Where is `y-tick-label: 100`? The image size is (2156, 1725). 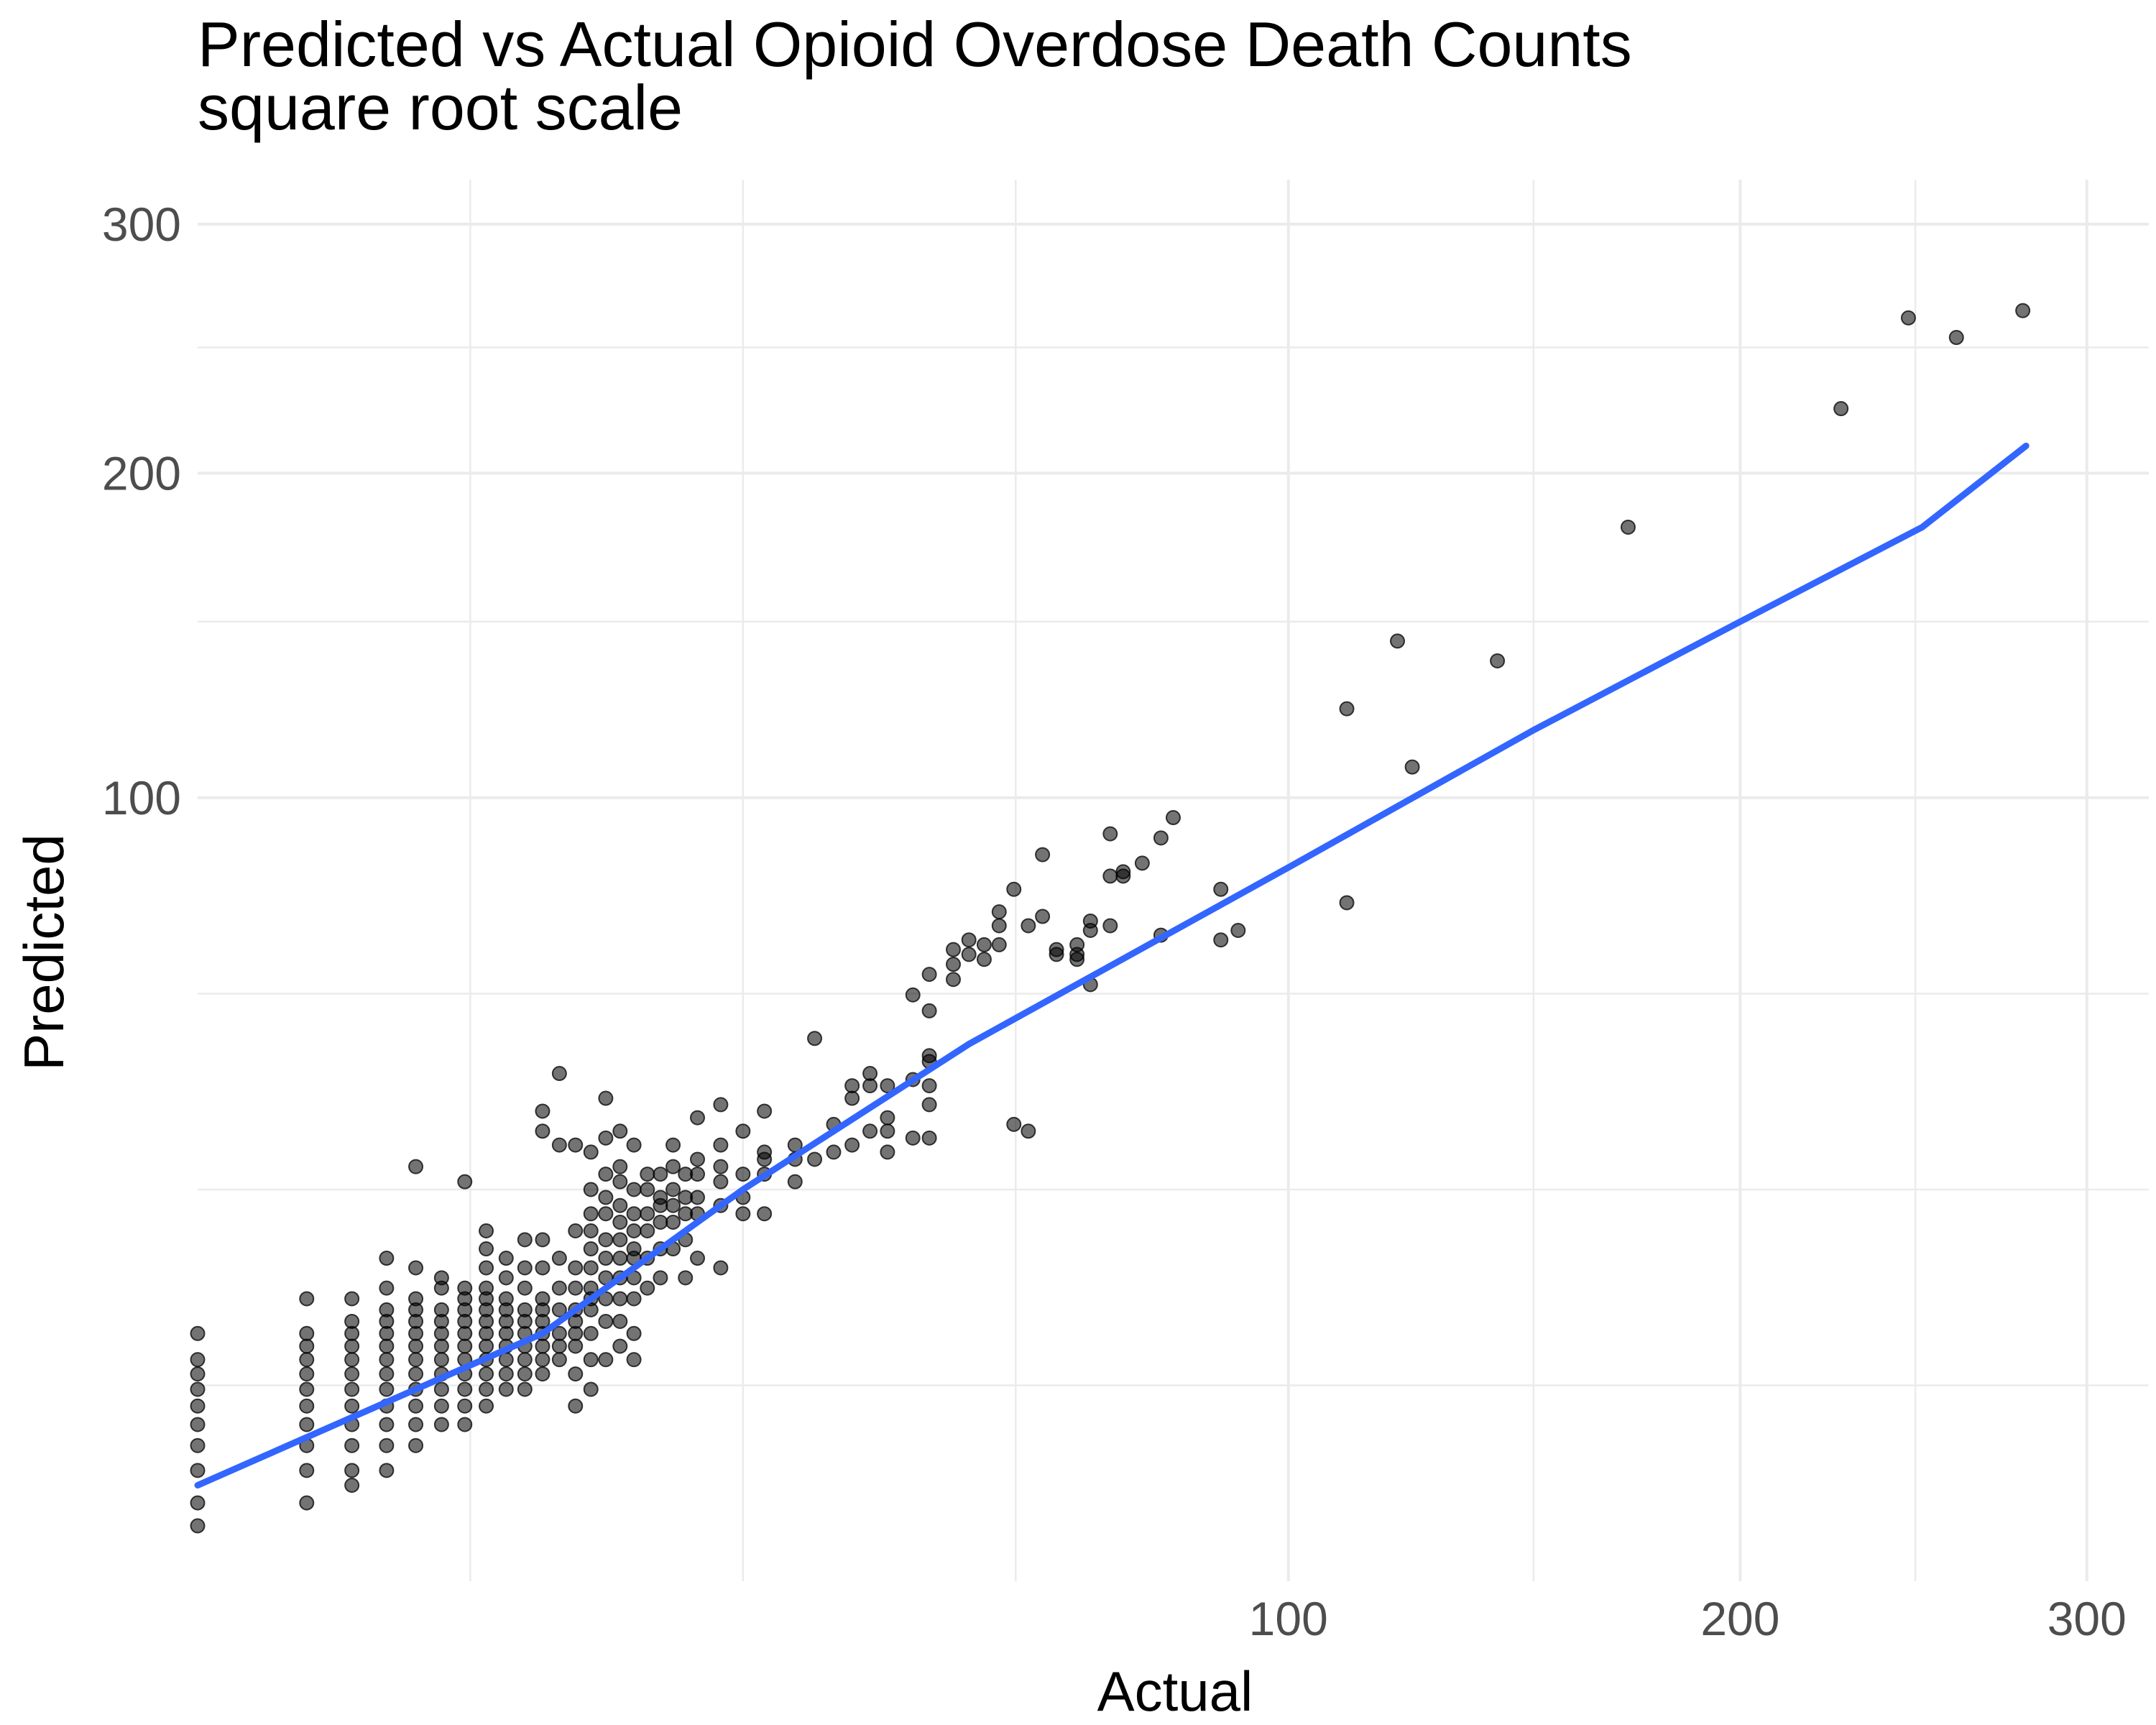
y-tick-label: 100 is located at coordinates (141, 797).